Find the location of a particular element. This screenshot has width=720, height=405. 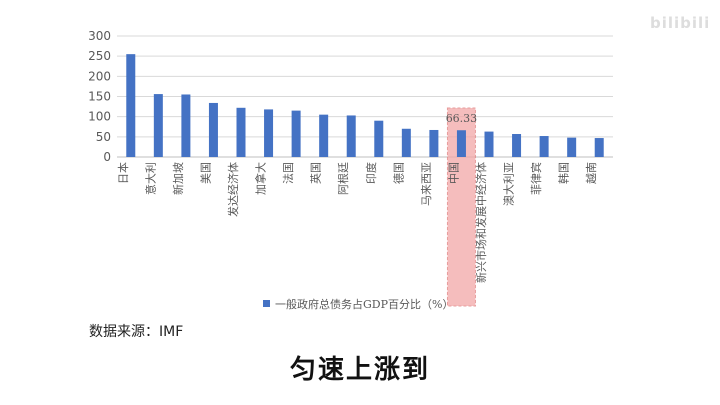

highlight-layer: 66.33 is located at coordinates (462, 207).